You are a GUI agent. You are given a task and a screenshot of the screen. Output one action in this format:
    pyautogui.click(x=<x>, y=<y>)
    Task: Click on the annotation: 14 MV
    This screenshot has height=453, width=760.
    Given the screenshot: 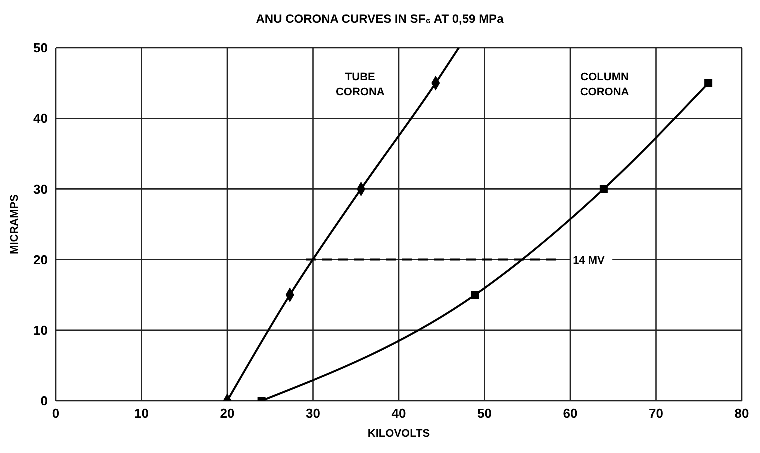 What is the action you would take?
    pyautogui.click(x=589, y=260)
    